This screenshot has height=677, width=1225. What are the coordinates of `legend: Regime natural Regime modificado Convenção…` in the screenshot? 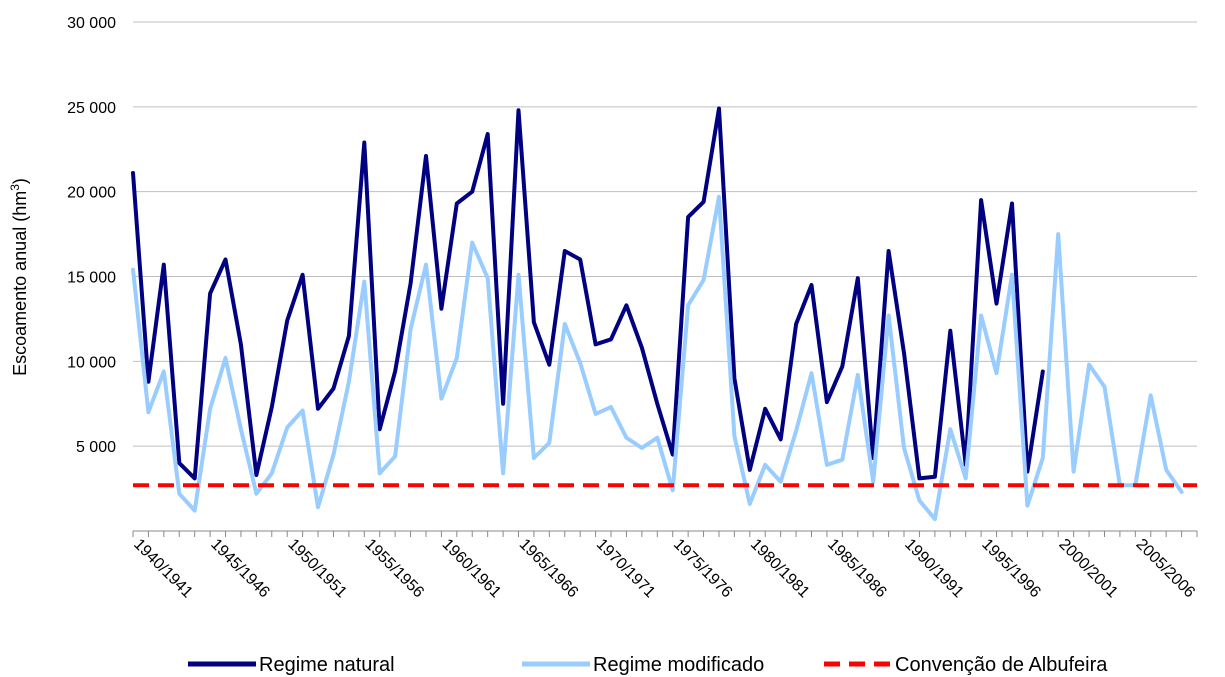 It's located at (648, 665).